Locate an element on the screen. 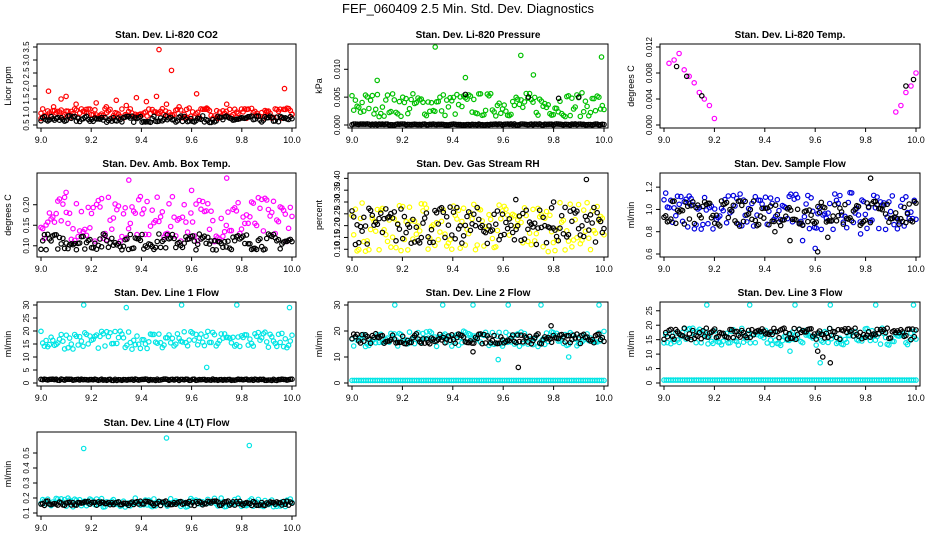 The height and width of the screenshot is (540, 936). x-tick-label-3-3: 9.6 is located at coordinates (191, 269).